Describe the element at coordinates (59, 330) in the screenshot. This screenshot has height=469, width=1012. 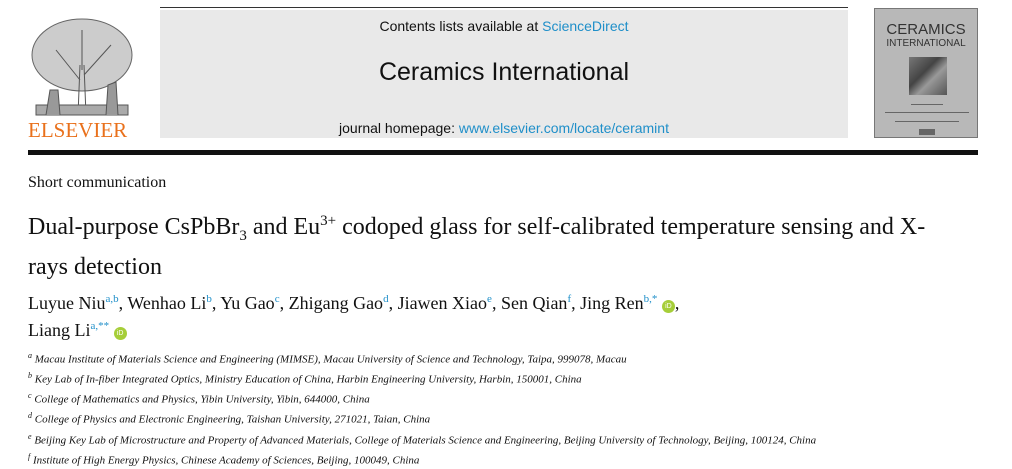
I see `author-name: Liang Li` at that location.